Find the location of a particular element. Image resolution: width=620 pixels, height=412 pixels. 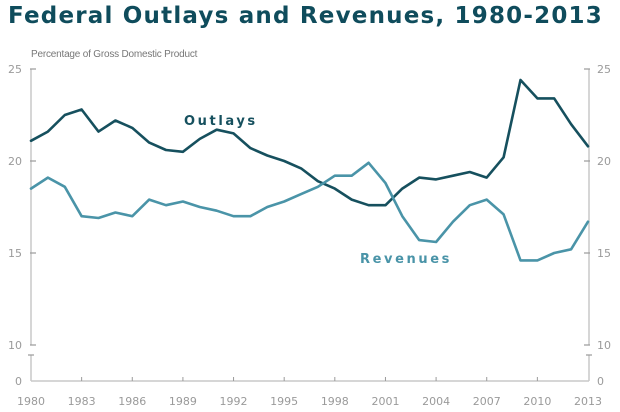

x-tick-label: 1986 is located at coordinates (132, 401).